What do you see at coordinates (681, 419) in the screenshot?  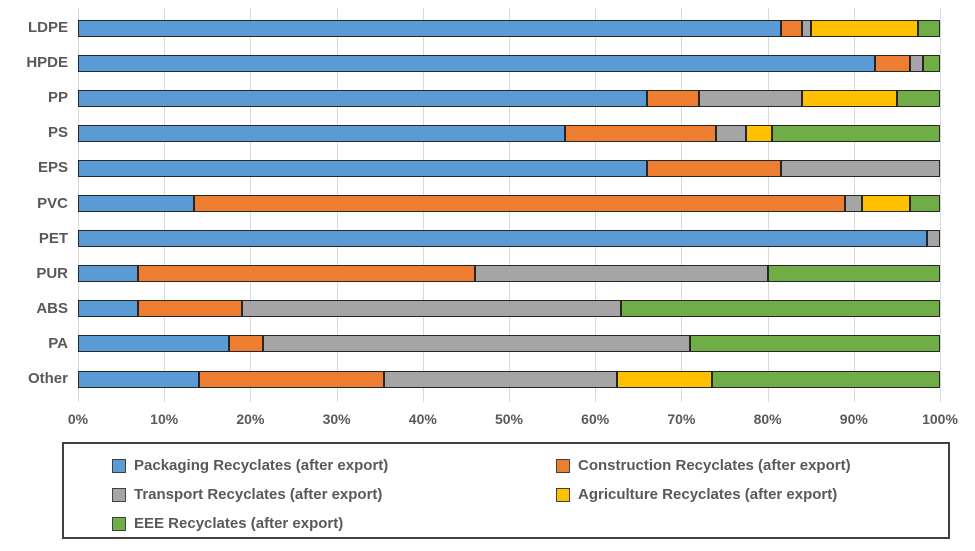 I see `x-tick-label: 70%` at bounding box center [681, 419].